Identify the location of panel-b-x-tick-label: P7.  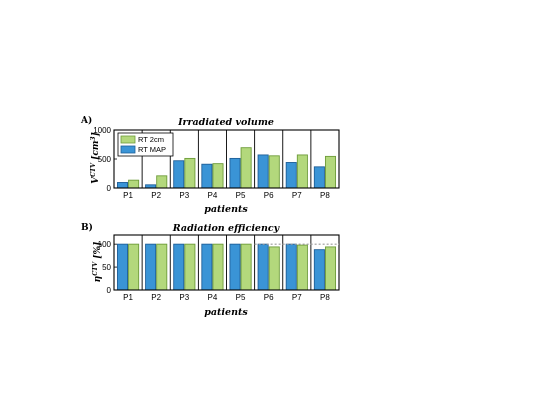
(297, 297).